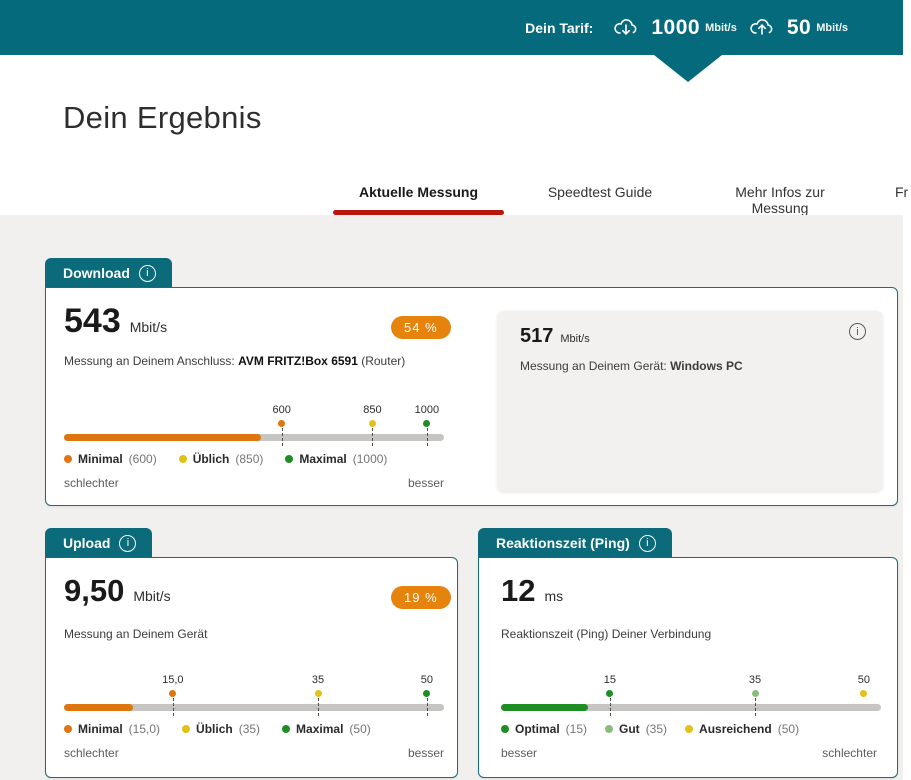 The image size is (911, 780). What do you see at coordinates (676, 27) in the screenshot?
I see `tariff-download-value: 1000` at bounding box center [676, 27].